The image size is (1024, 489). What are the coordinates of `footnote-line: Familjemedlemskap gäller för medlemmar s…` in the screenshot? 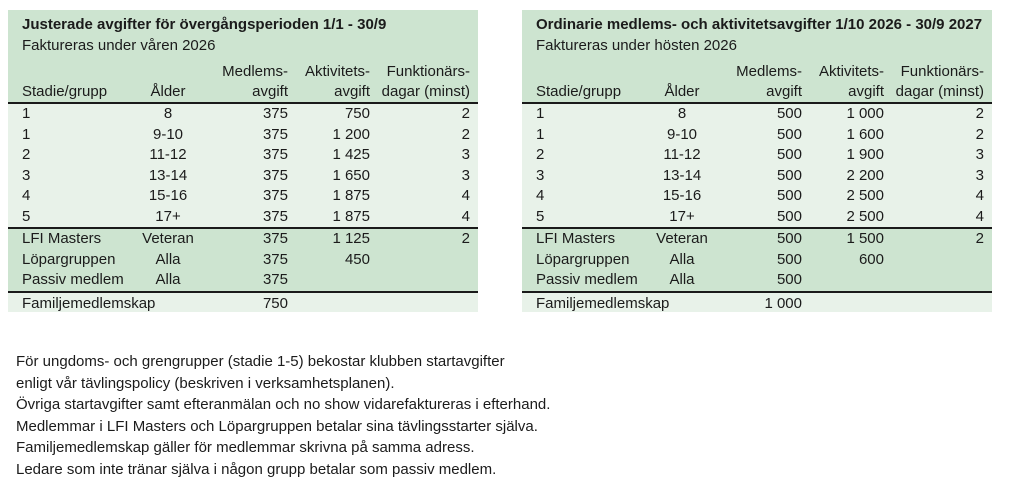 It's located at (245, 447).